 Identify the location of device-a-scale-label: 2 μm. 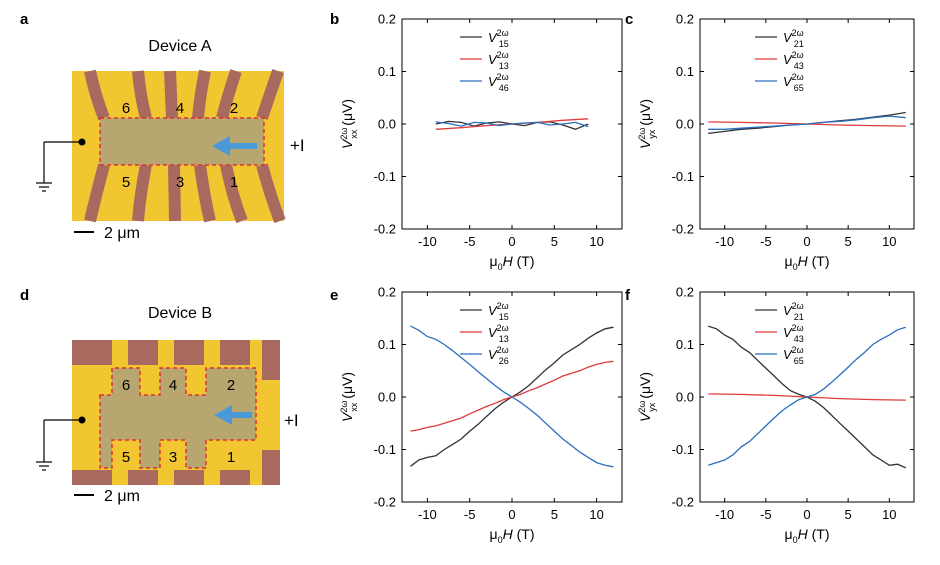
(122, 233).